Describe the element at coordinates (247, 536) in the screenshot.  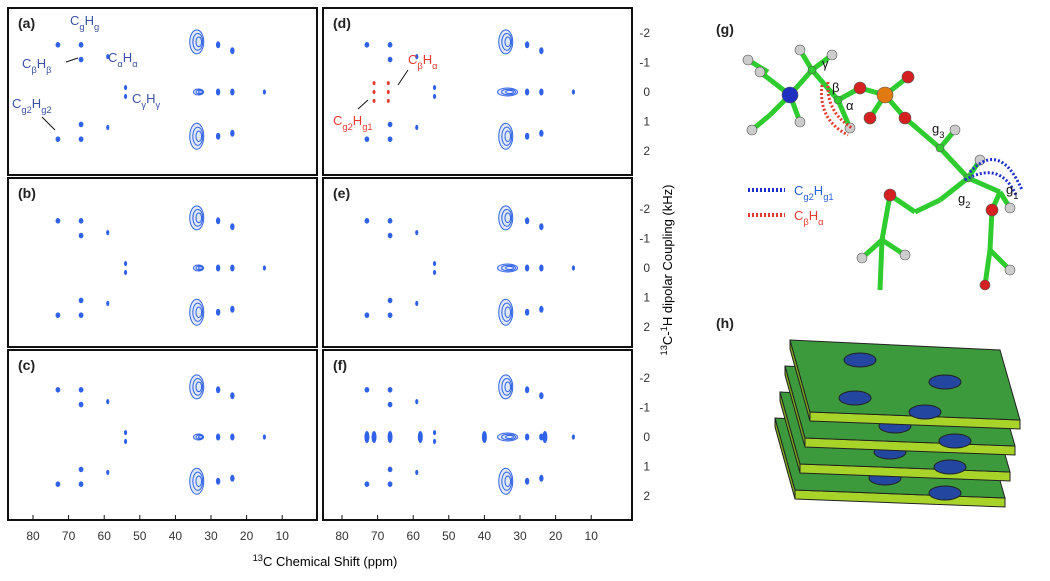
I see `x-tick-label: 20` at that location.